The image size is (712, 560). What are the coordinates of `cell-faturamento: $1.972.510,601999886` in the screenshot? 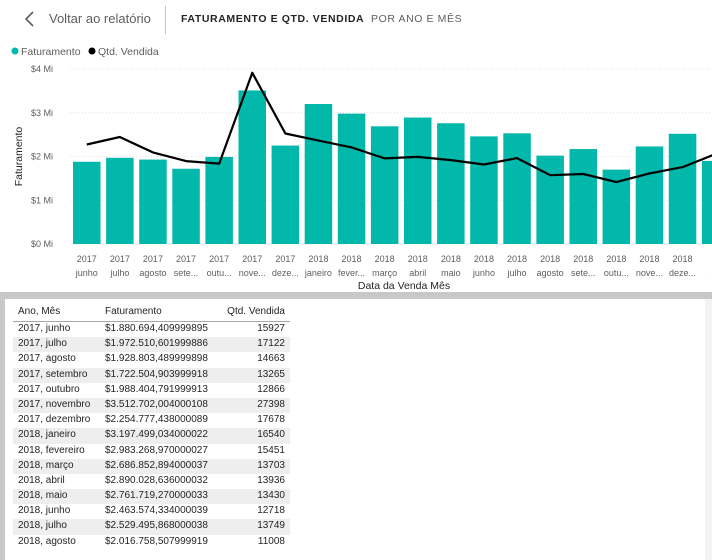 It's located at (156, 344).